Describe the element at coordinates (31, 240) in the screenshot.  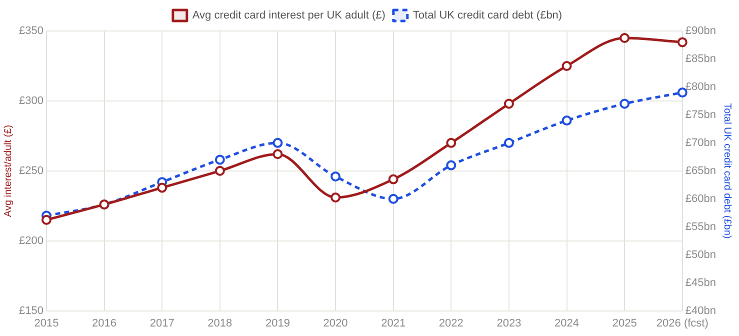
I see `y-tick-label: £200` at that location.